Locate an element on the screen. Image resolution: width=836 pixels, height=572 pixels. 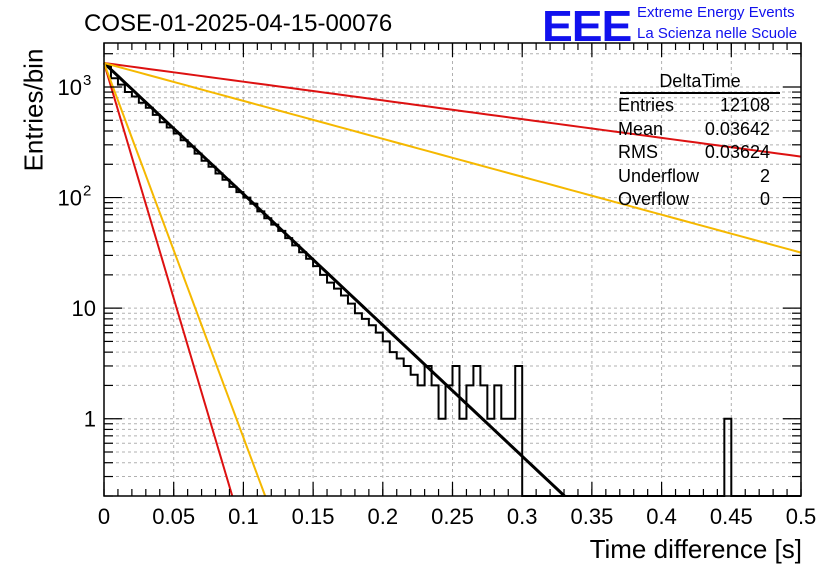
stats-row-underflow: Underflow 2 is located at coordinates (696, 177).